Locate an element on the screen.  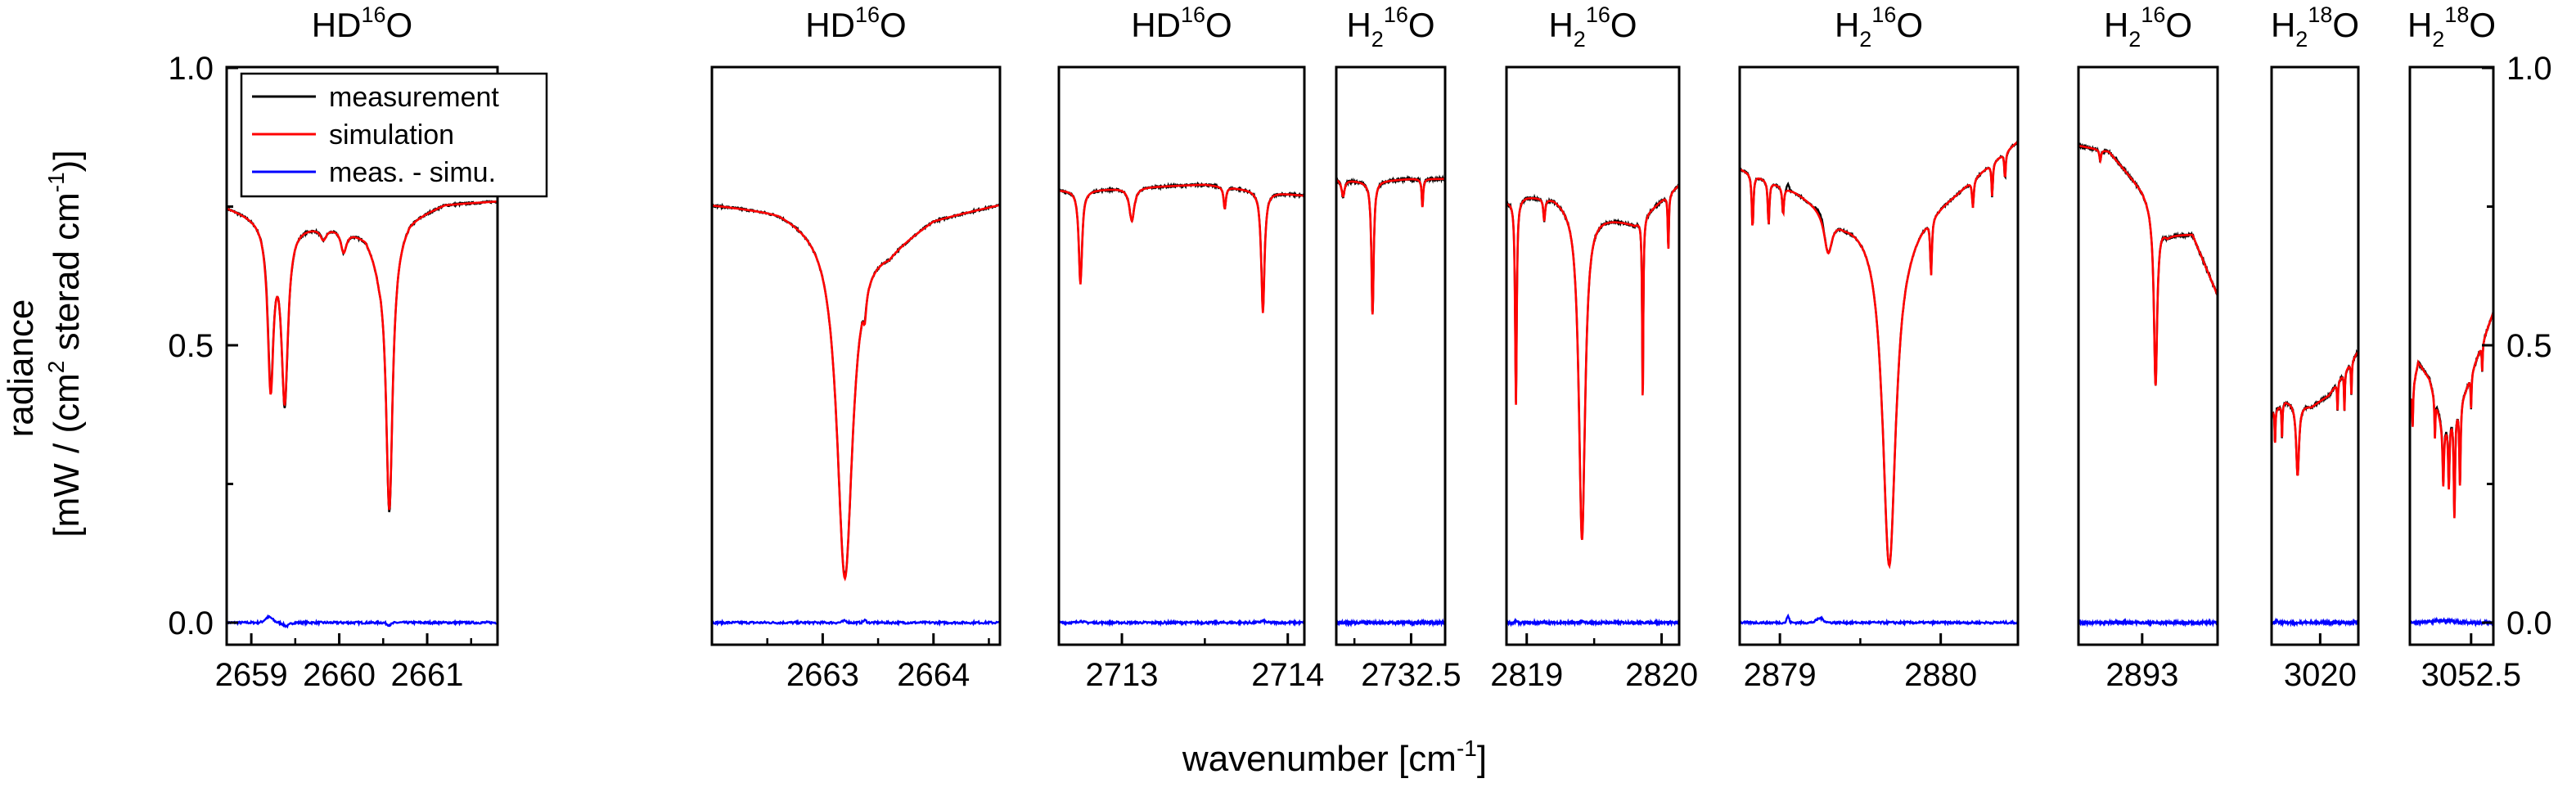
legend: measurement simulation meas. - simu. is located at coordinates (394, 135).